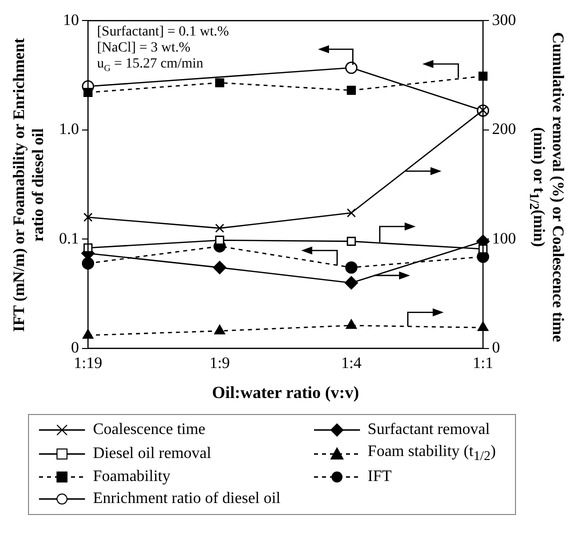  I want to click on annotation: [Surfactant] = 0.1 wt.%, so click(163, 32).